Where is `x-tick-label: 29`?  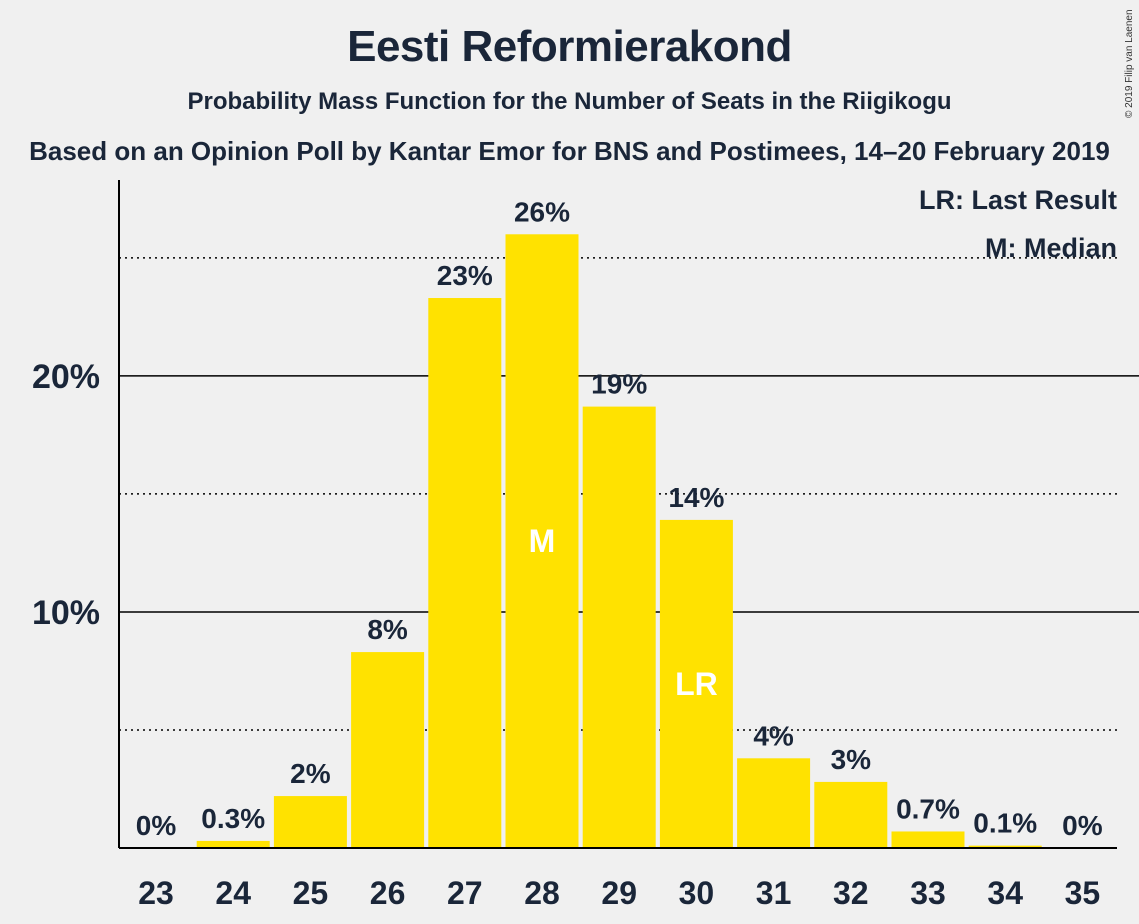
x-tick-label: 29 is located at coordinates (619, 893).